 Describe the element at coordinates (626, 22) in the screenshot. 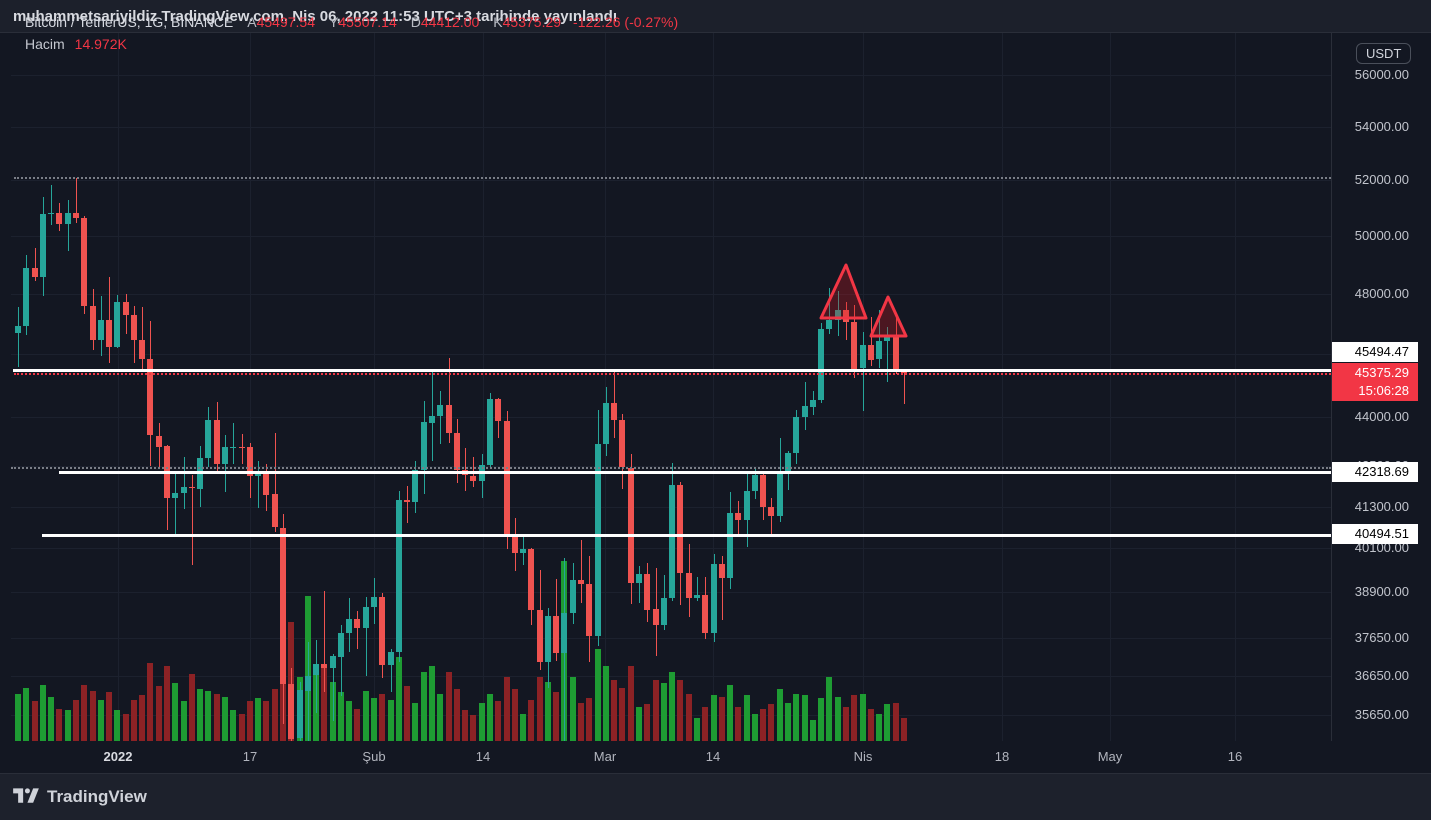

I see `price-change: -122.26 (-0.27%)` at that location.